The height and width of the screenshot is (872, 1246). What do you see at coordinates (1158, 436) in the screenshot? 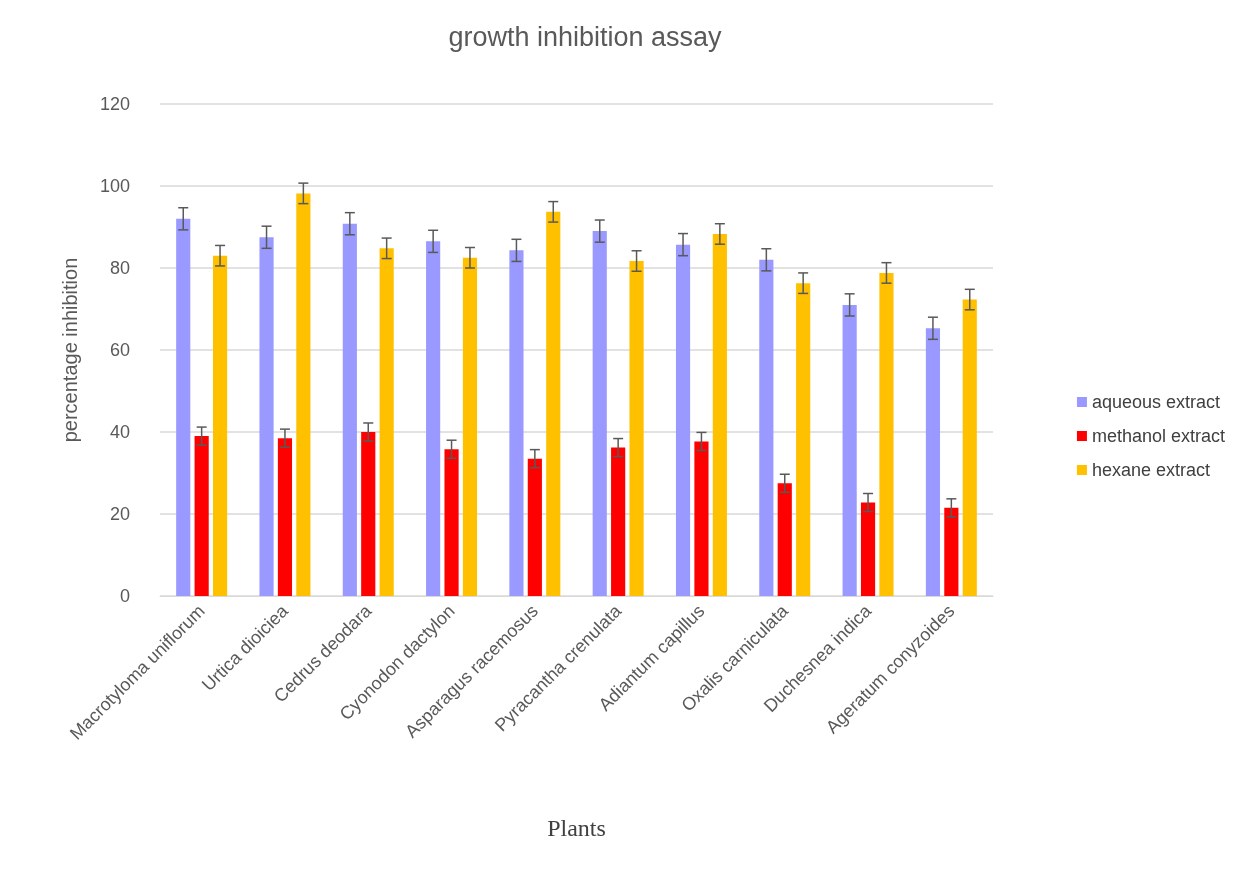
I see `legend-label: methanol extract` at bounding box center [1158, 436].